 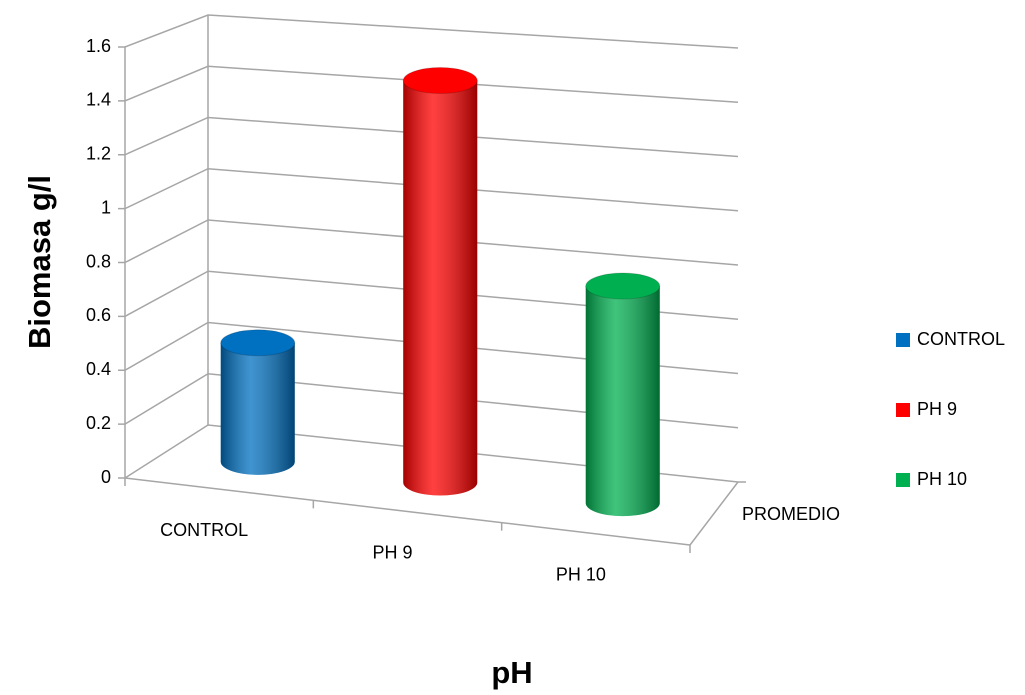 I want to click on y-tick-label: 1.4, so click(x=98, y=100).